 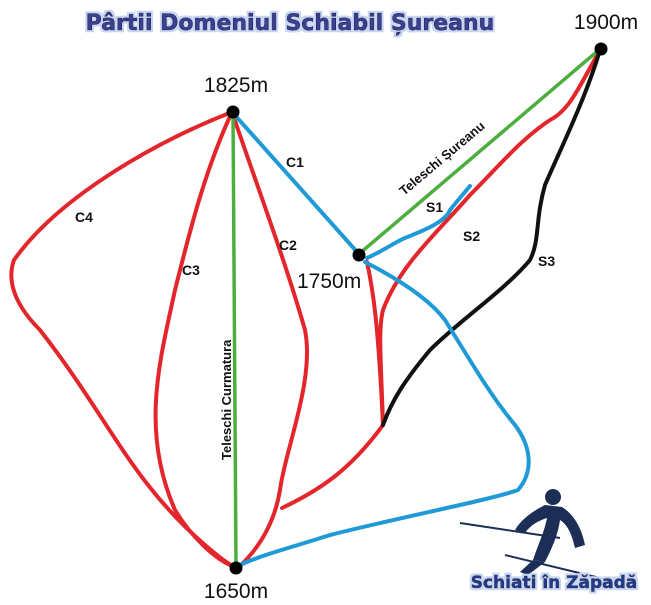 What do you see at coordinates (554, 583) in the screenshot?
I see `brand-logo-text: Schiati în Zăpadă` at bounding box center [554, 583].